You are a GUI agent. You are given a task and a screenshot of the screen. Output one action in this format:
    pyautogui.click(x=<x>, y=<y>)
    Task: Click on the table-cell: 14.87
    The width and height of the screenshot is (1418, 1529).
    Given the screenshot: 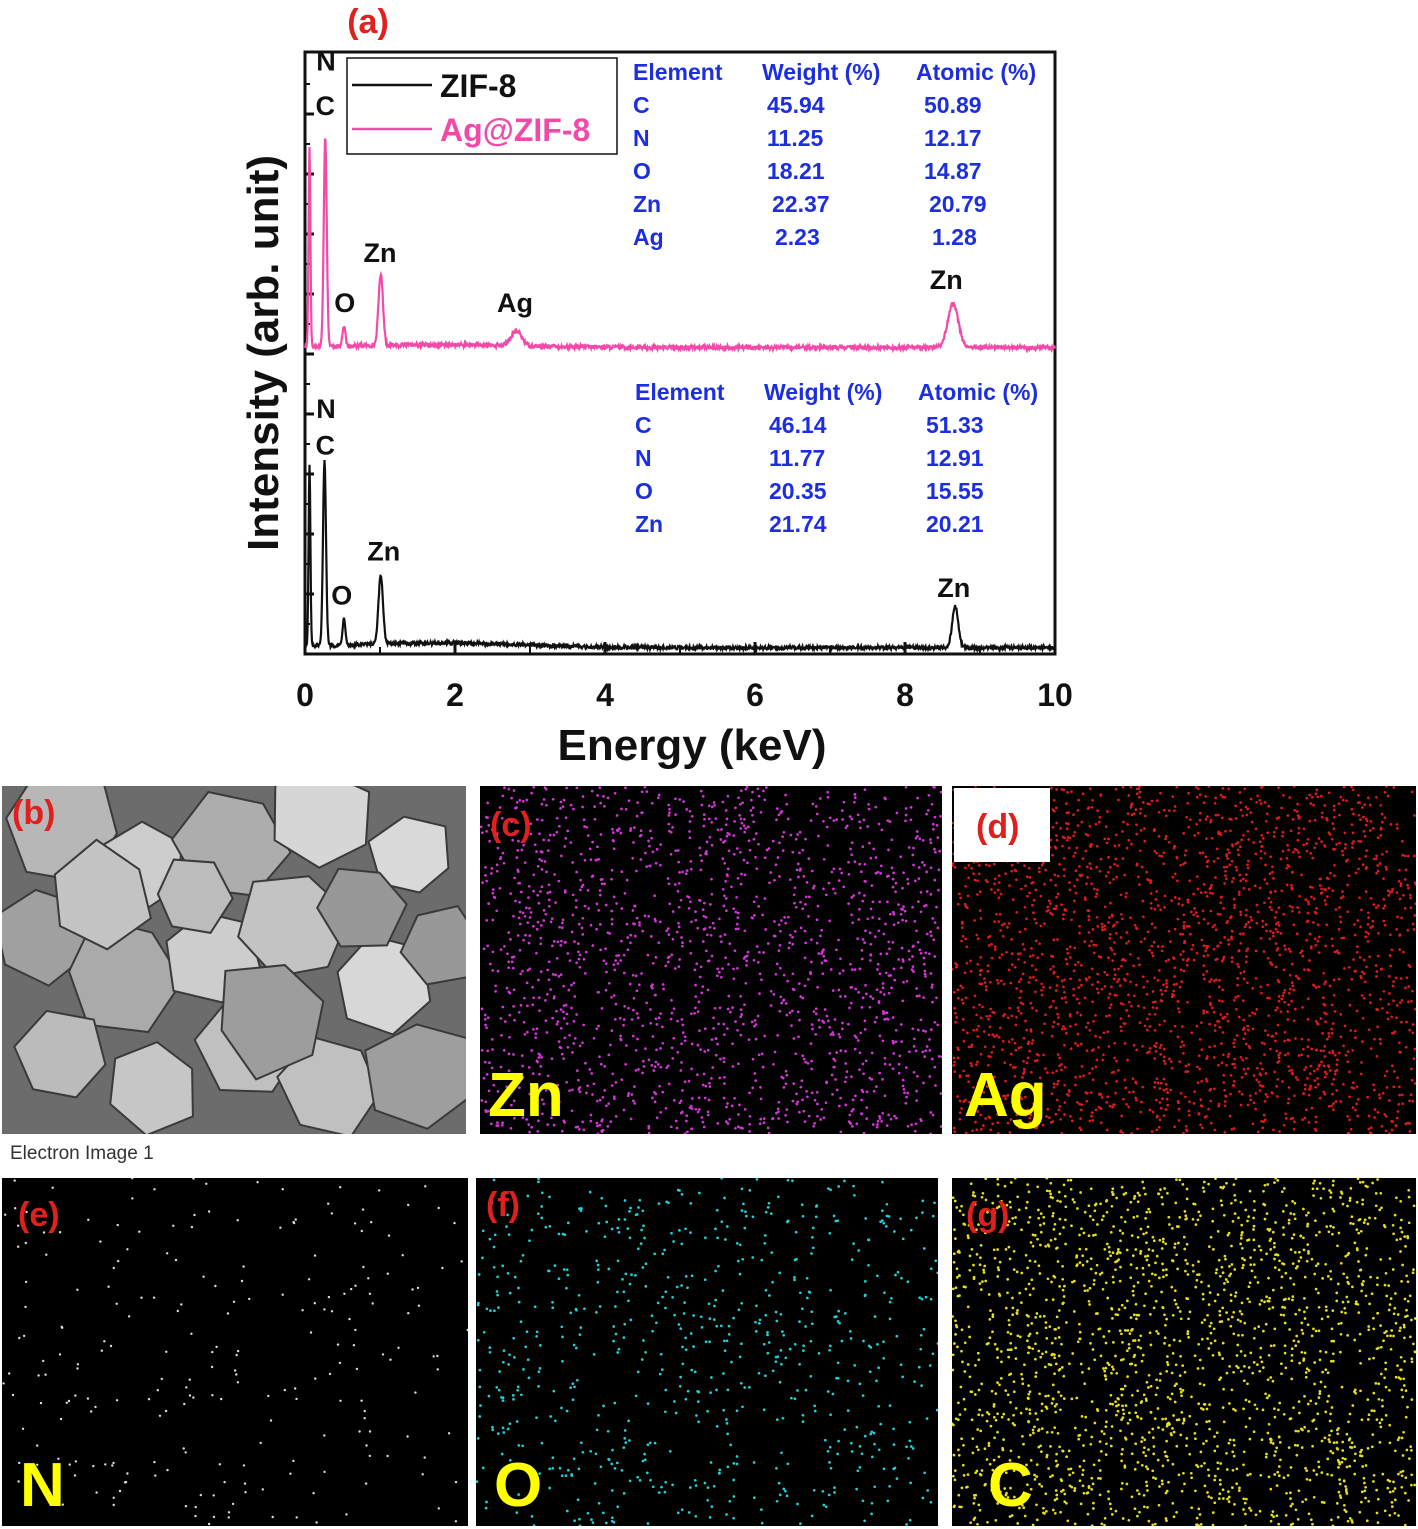 What is the action you would take?
    pyautogui.click(x=953, y=171)
    